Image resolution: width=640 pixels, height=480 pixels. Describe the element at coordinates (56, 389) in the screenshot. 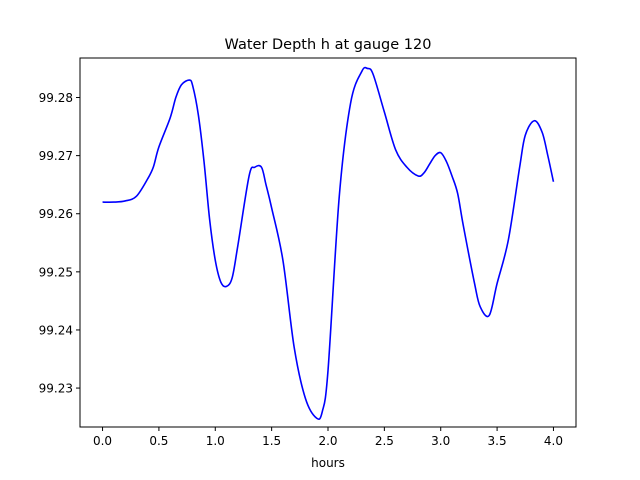

I see `y-tick-label: 99.23` at that location.